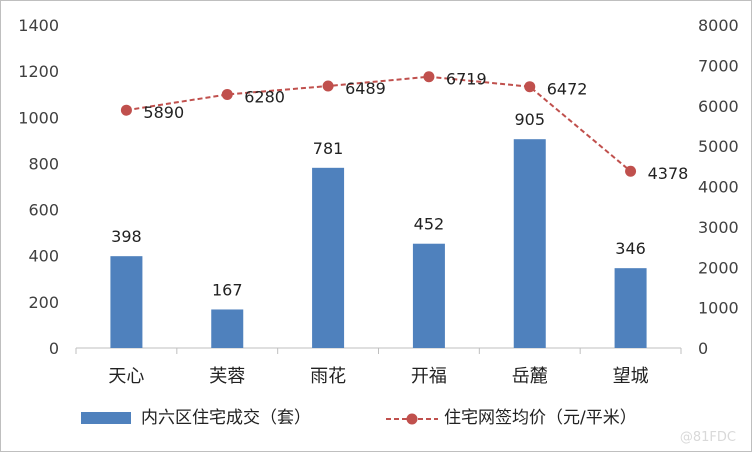 The height and width of the screenshot is (455, 752). I want to click on bar-data-label: 167, so click(227, 289).